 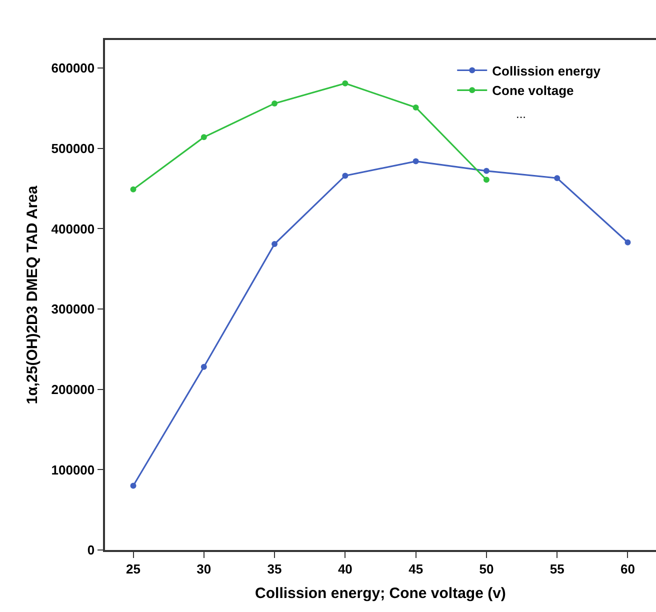 What do you see at coordinates (345, 568) in the screenshot?
I see `x-tick-label: 40` at bounding box center [345, 568].